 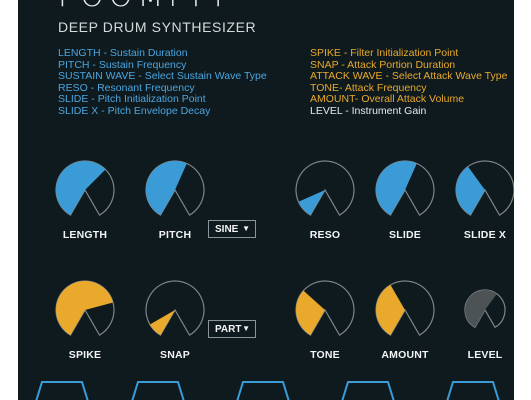 I want to click on legend-key: SPIKE, so click(x=325, y=53).